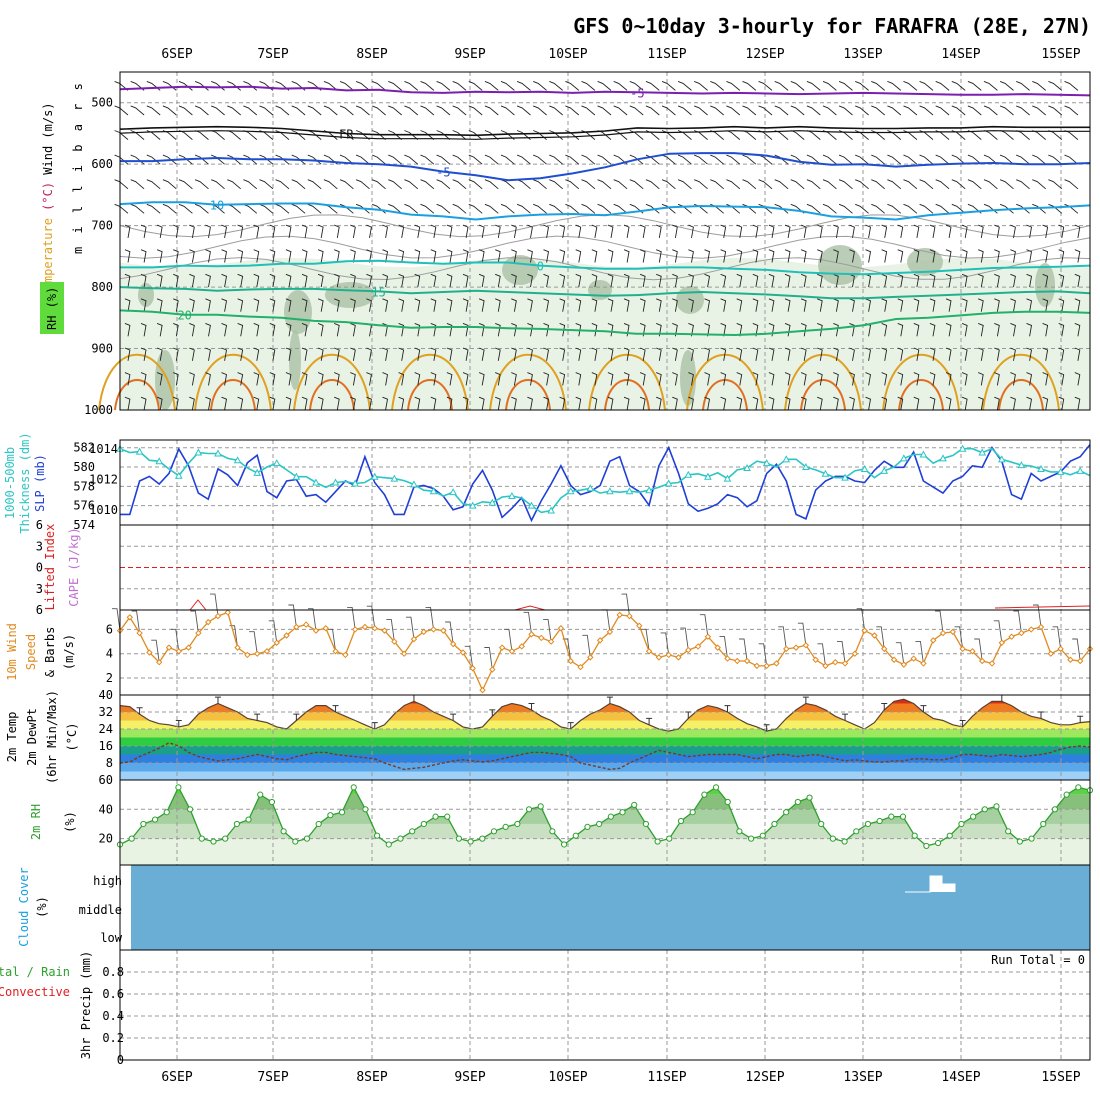 Image resolution: width=1100 pixels, height=1100 pixels. Describe the element at coordinates (84, 486) in the screenshot. I see `thickness-tick: 578` at that location.